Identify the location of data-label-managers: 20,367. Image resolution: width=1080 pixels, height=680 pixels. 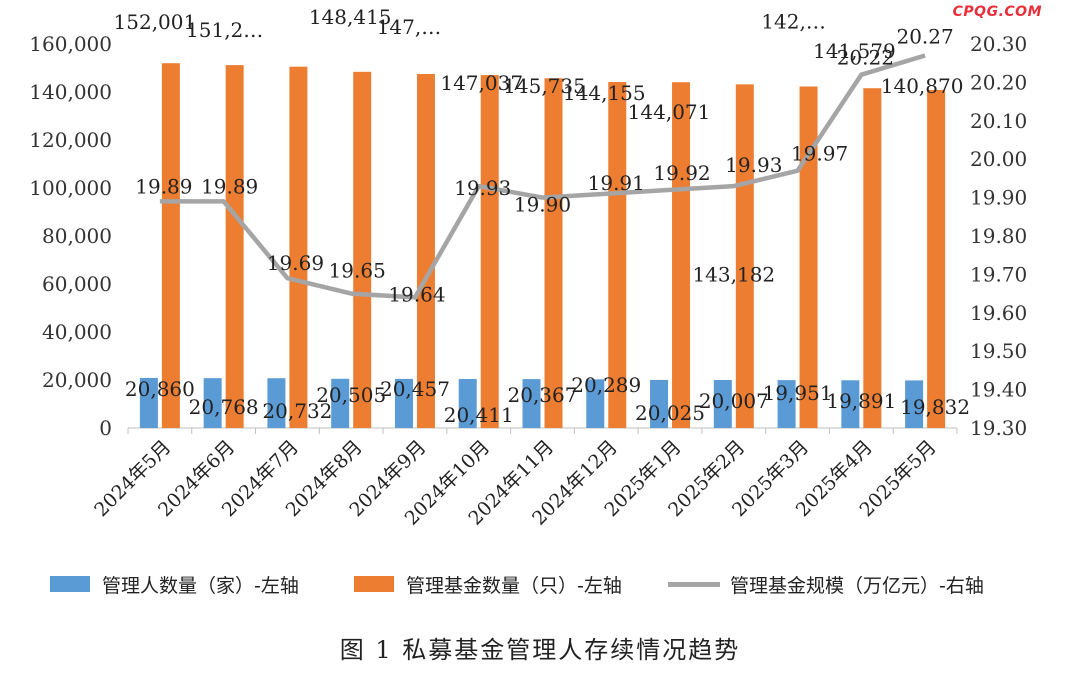
(543, 395).